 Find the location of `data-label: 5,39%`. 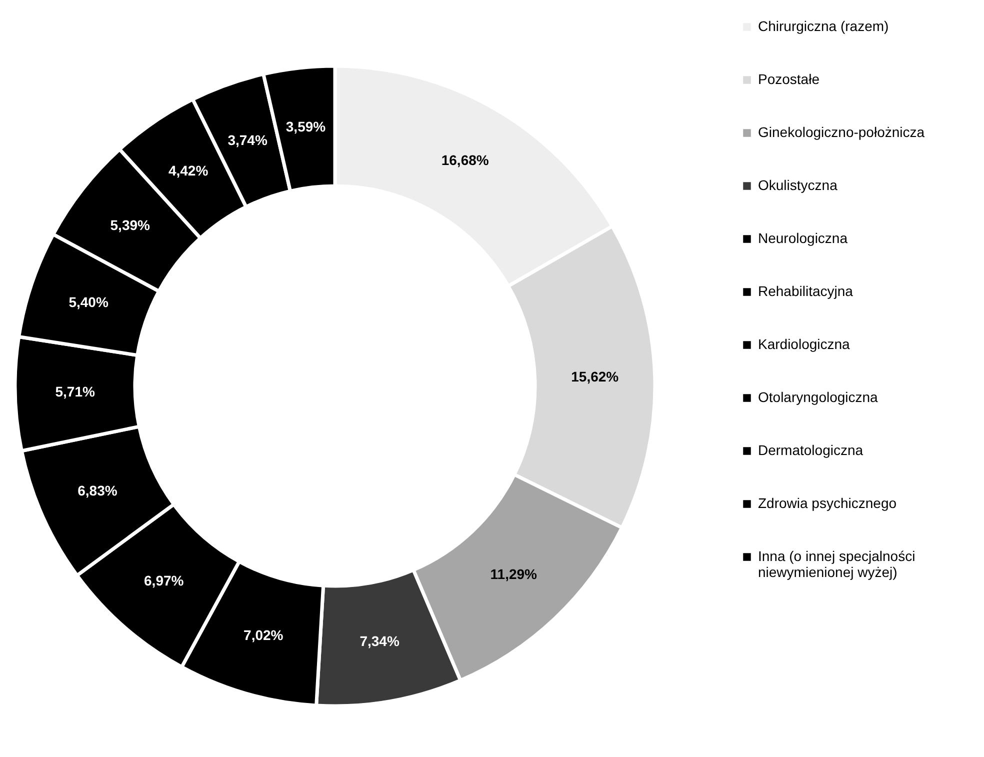

data-label: 5,39% is located at coordinates (130, 224).